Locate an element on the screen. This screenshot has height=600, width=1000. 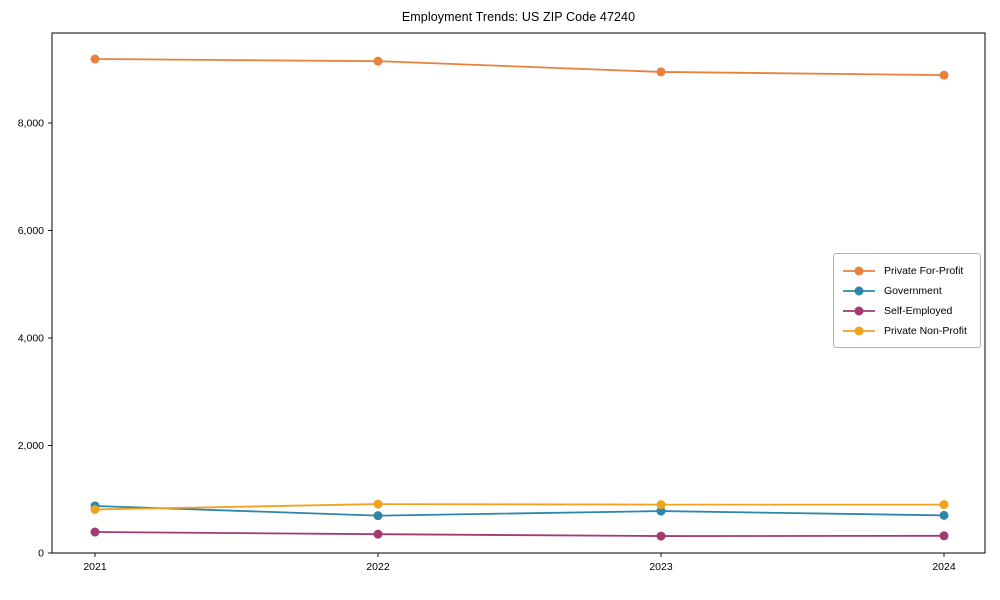
y-tick-label: 6,000 is located at coordinates (31, 231).